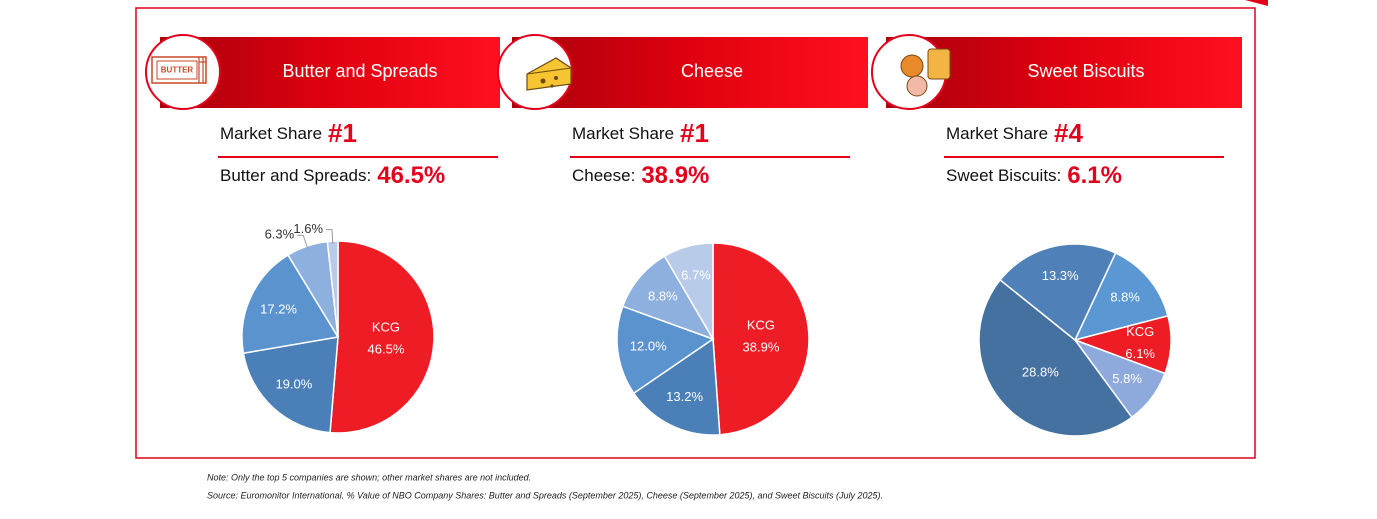  Describe the element at coordinates (295, 175) in the screenshot. I see `segment-label: Butter and Spreads:` at that location.